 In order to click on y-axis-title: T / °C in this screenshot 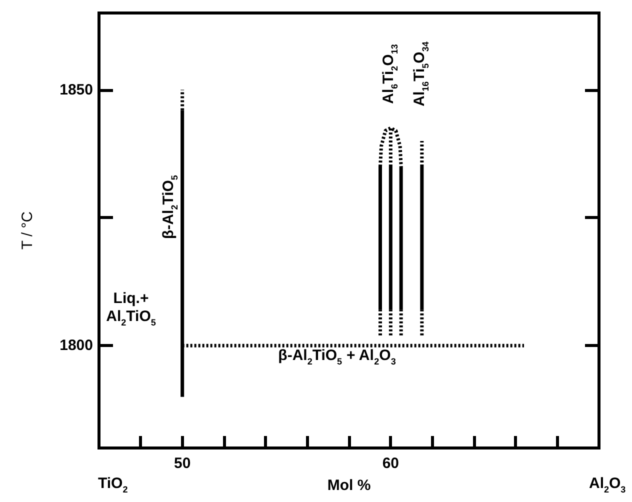, I will do `click(27, 230)`.